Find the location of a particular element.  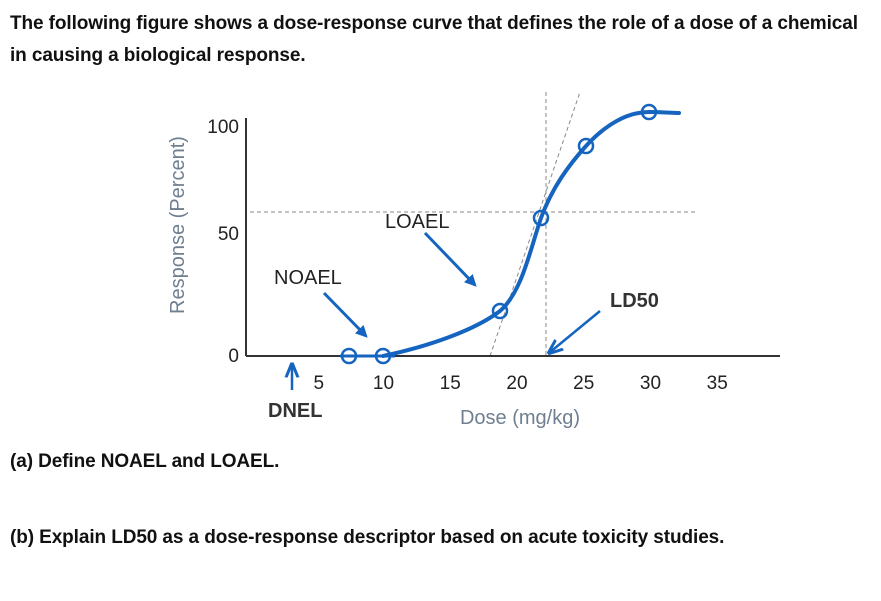

y-tick-label: 100 is located at coordinates (223, 127).